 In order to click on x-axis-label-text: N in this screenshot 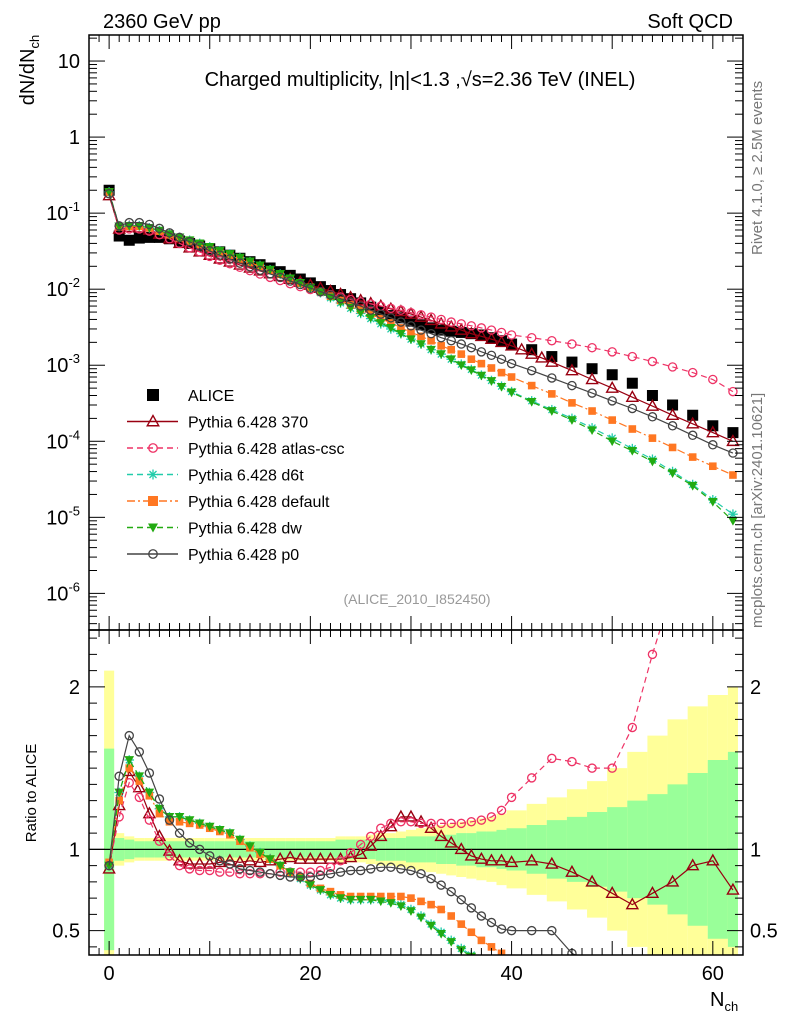, I will do `click(717, 1000)`.